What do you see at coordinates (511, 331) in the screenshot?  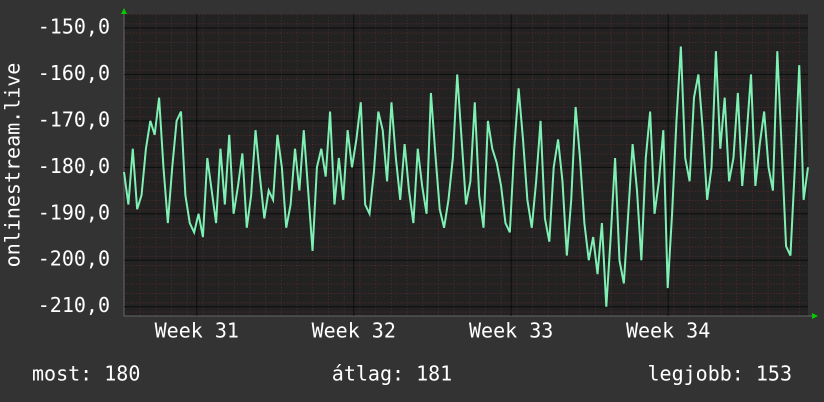 I see `x-tick-label: Week 33` at bounding box center [511, 331].